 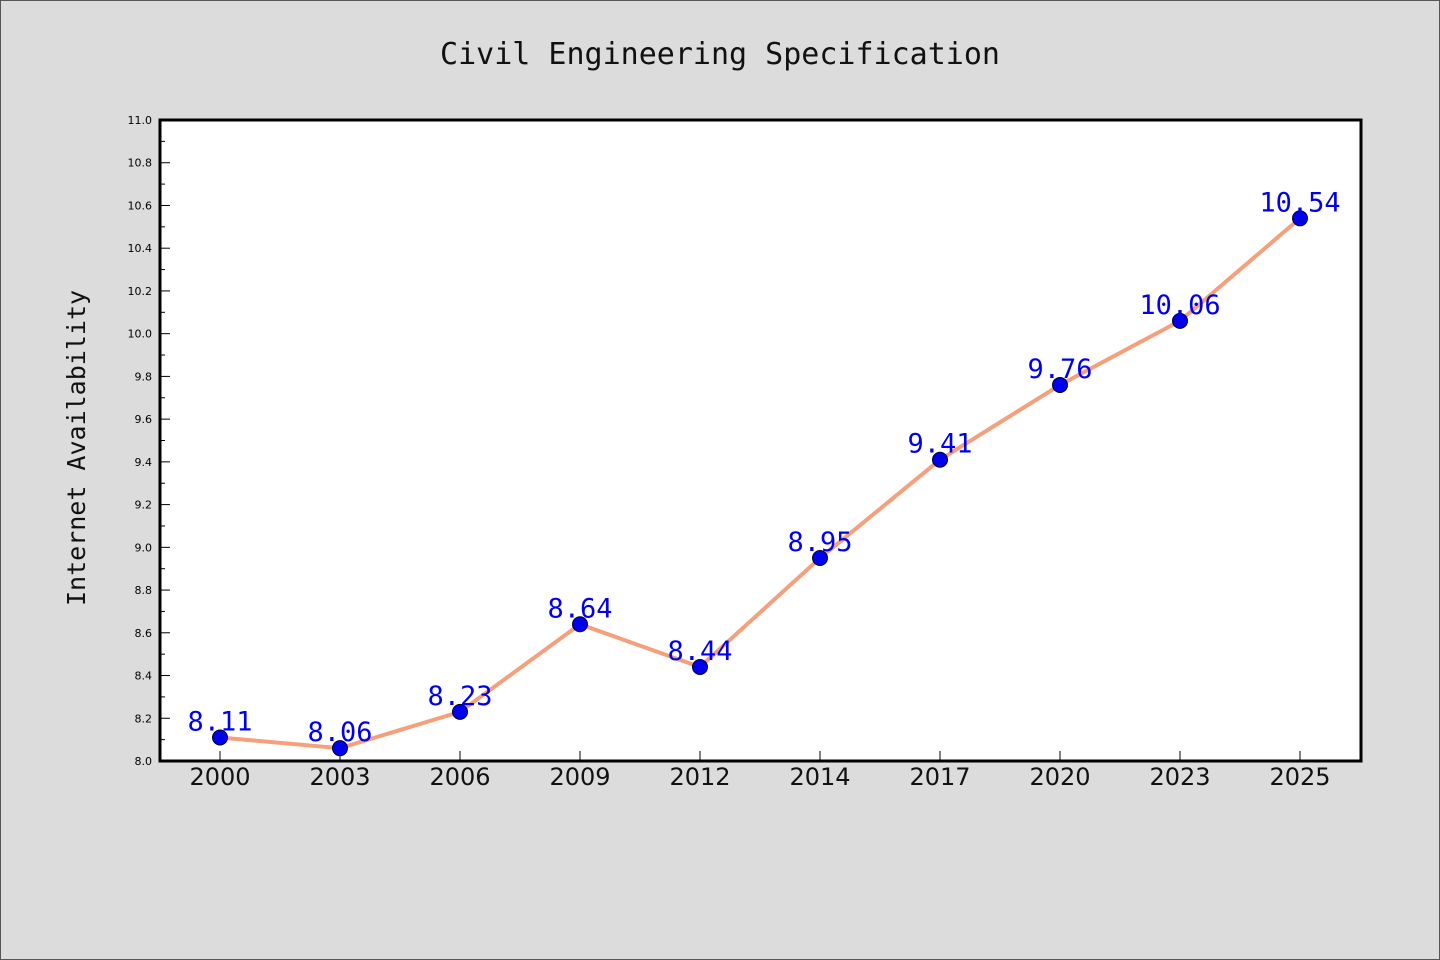 I want to click on data-label: 8.06, so click(x=339, y=732).